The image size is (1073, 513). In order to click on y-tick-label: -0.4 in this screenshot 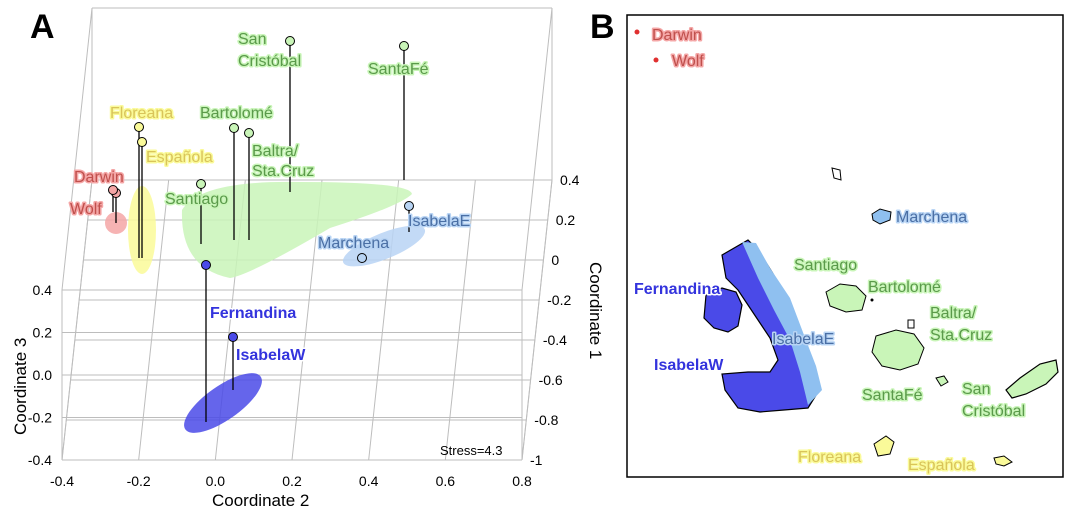, I will do `click(40, 460)`.